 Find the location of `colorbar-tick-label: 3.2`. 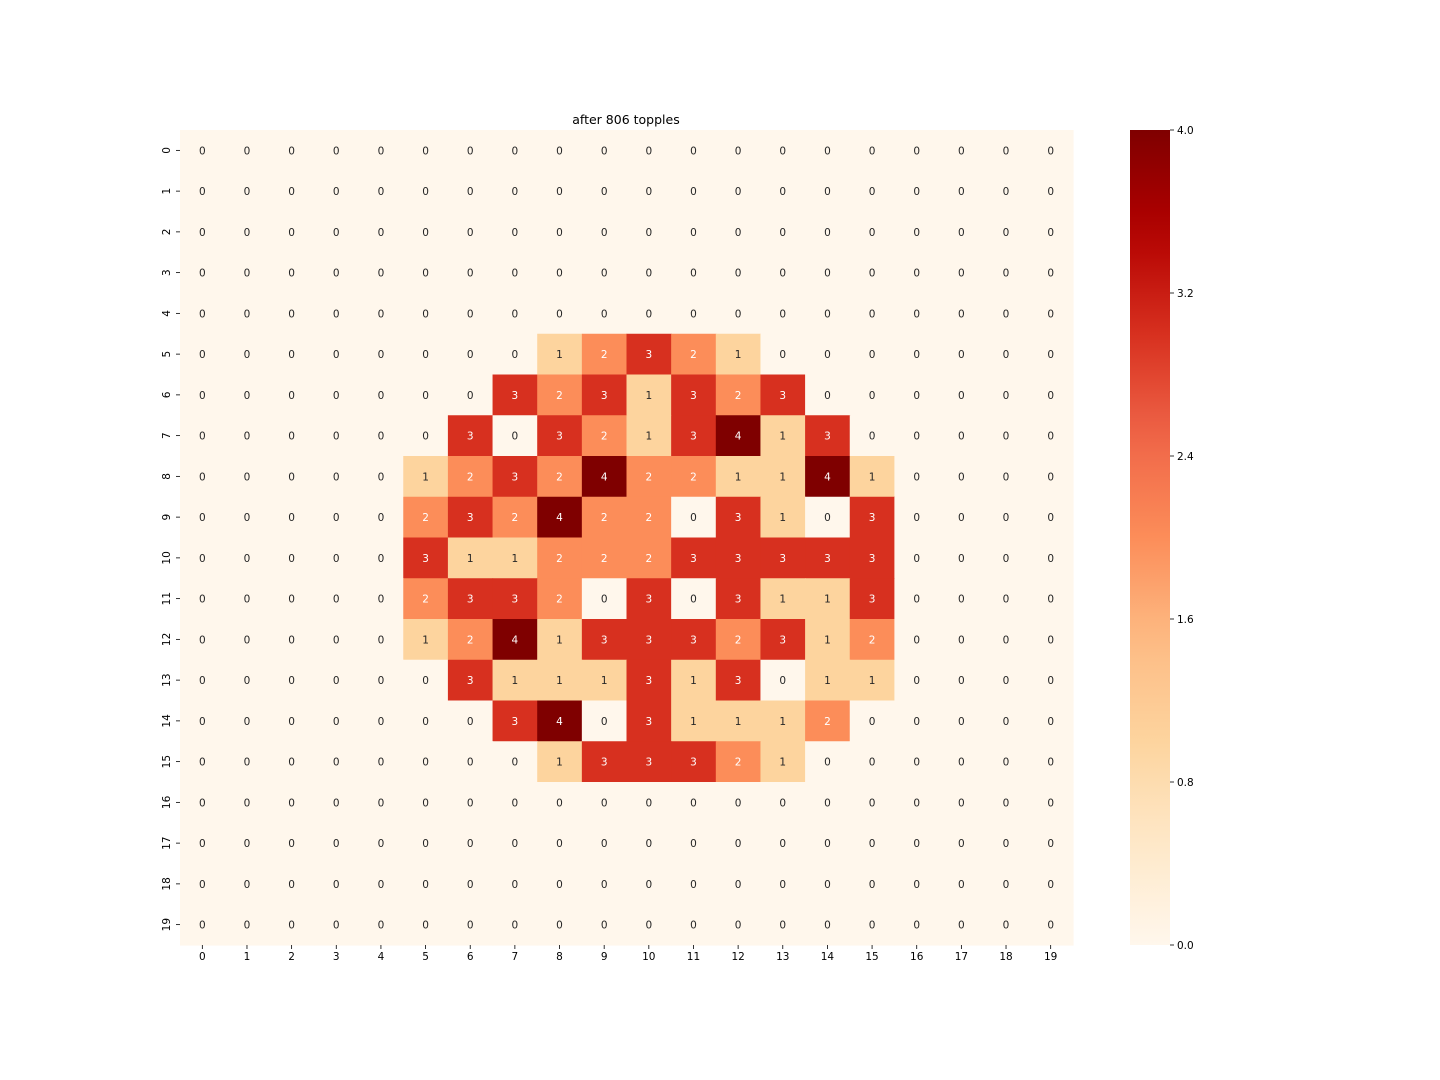

colorbar-tick-label: 3.2 is located at coordinates (1185, 294).